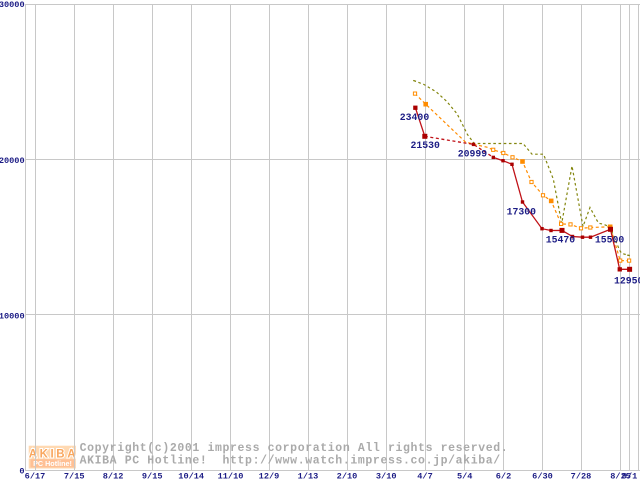  What do you see at coordinates (542, 475) in the screenshot?
I see `svg-text: 6/30` at bounding box center [542, 475].